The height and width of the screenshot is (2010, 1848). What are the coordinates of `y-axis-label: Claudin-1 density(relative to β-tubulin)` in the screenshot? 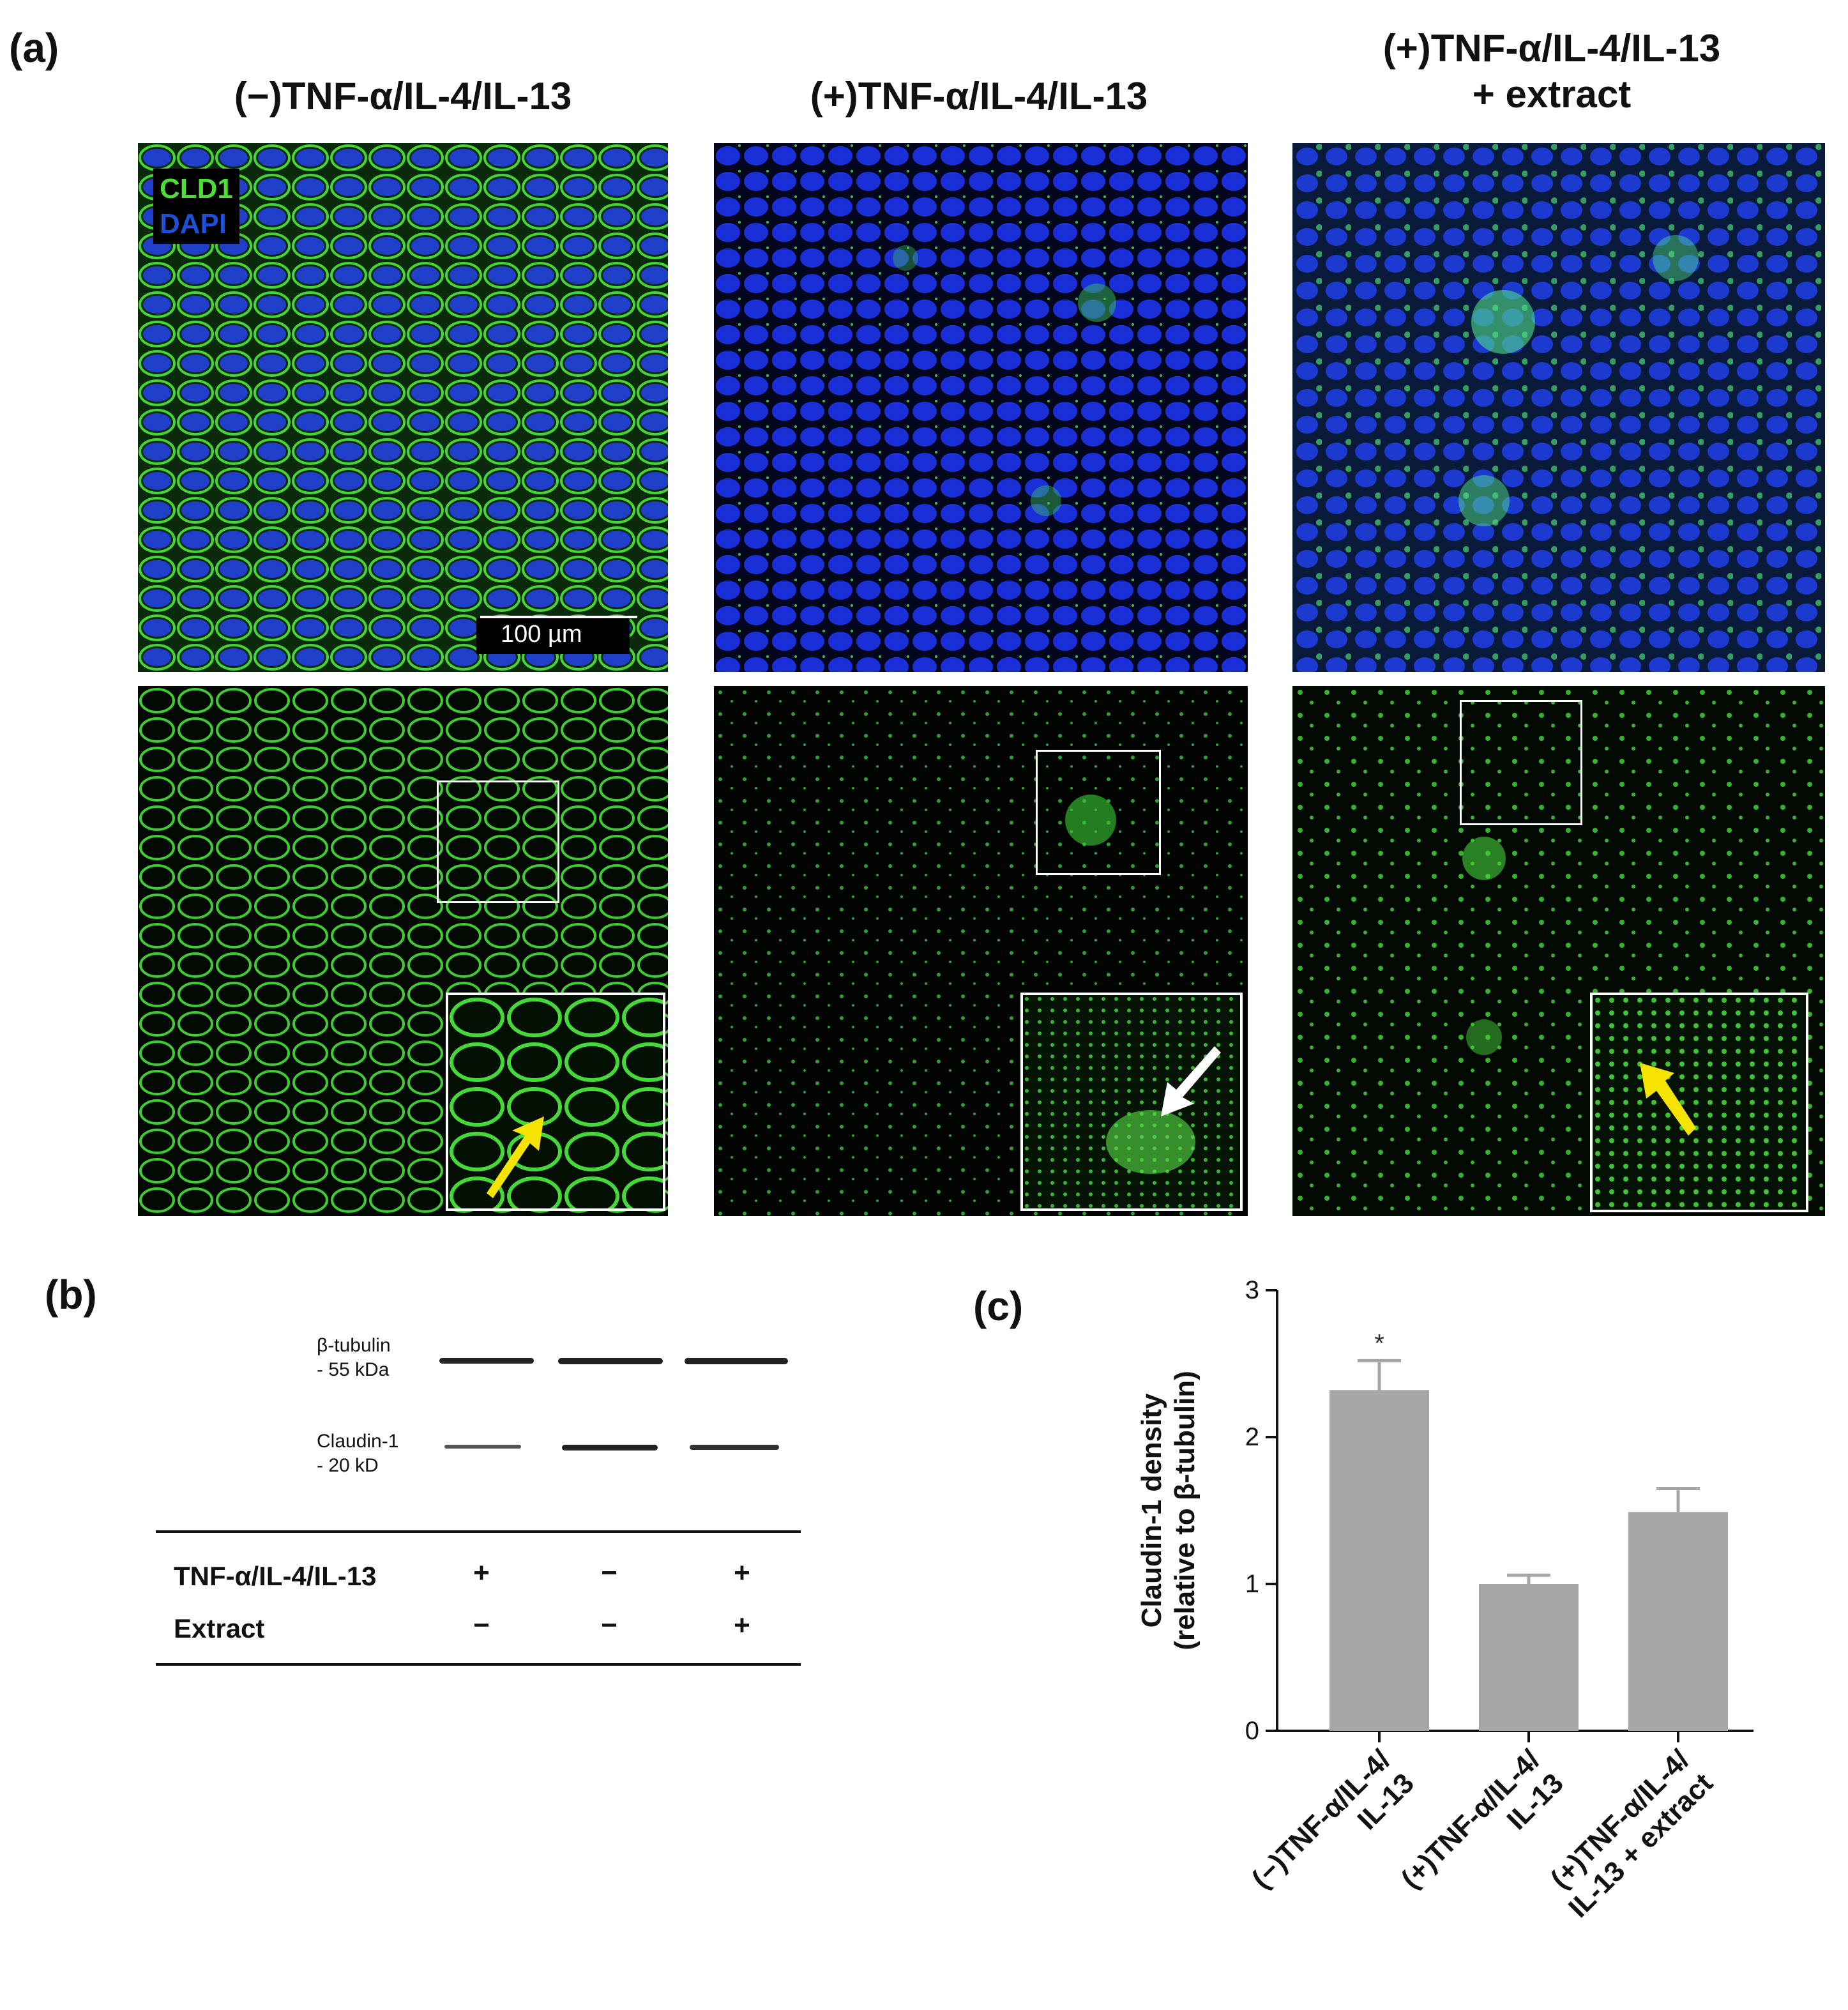 It's located at (1168, 1510).